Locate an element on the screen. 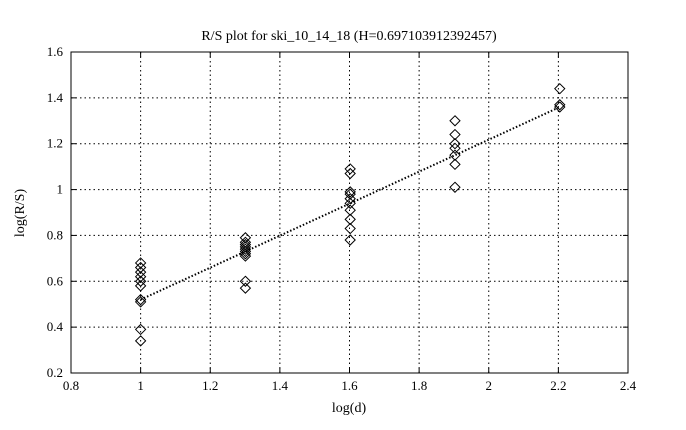 The height and width of the screenshot is (430, 686). x-axis-label: log(d) is located at coordinates (349, 408).